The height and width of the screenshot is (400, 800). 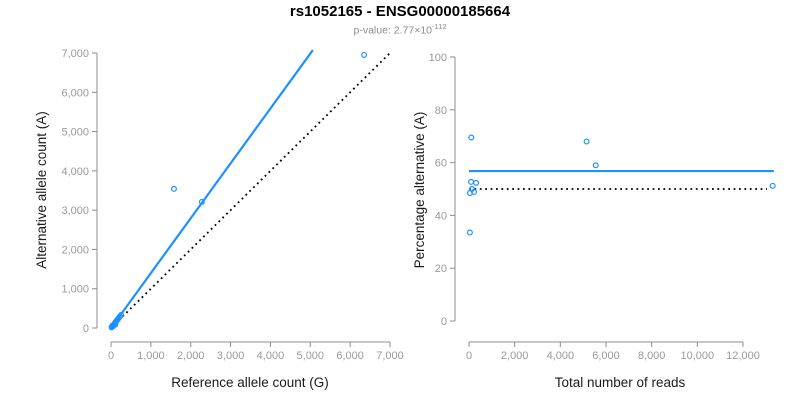 What do you see at coordinates (75, 250) in the screenshot?
I see `y-tick-label: 2,000` at bounding box center [75, 250].